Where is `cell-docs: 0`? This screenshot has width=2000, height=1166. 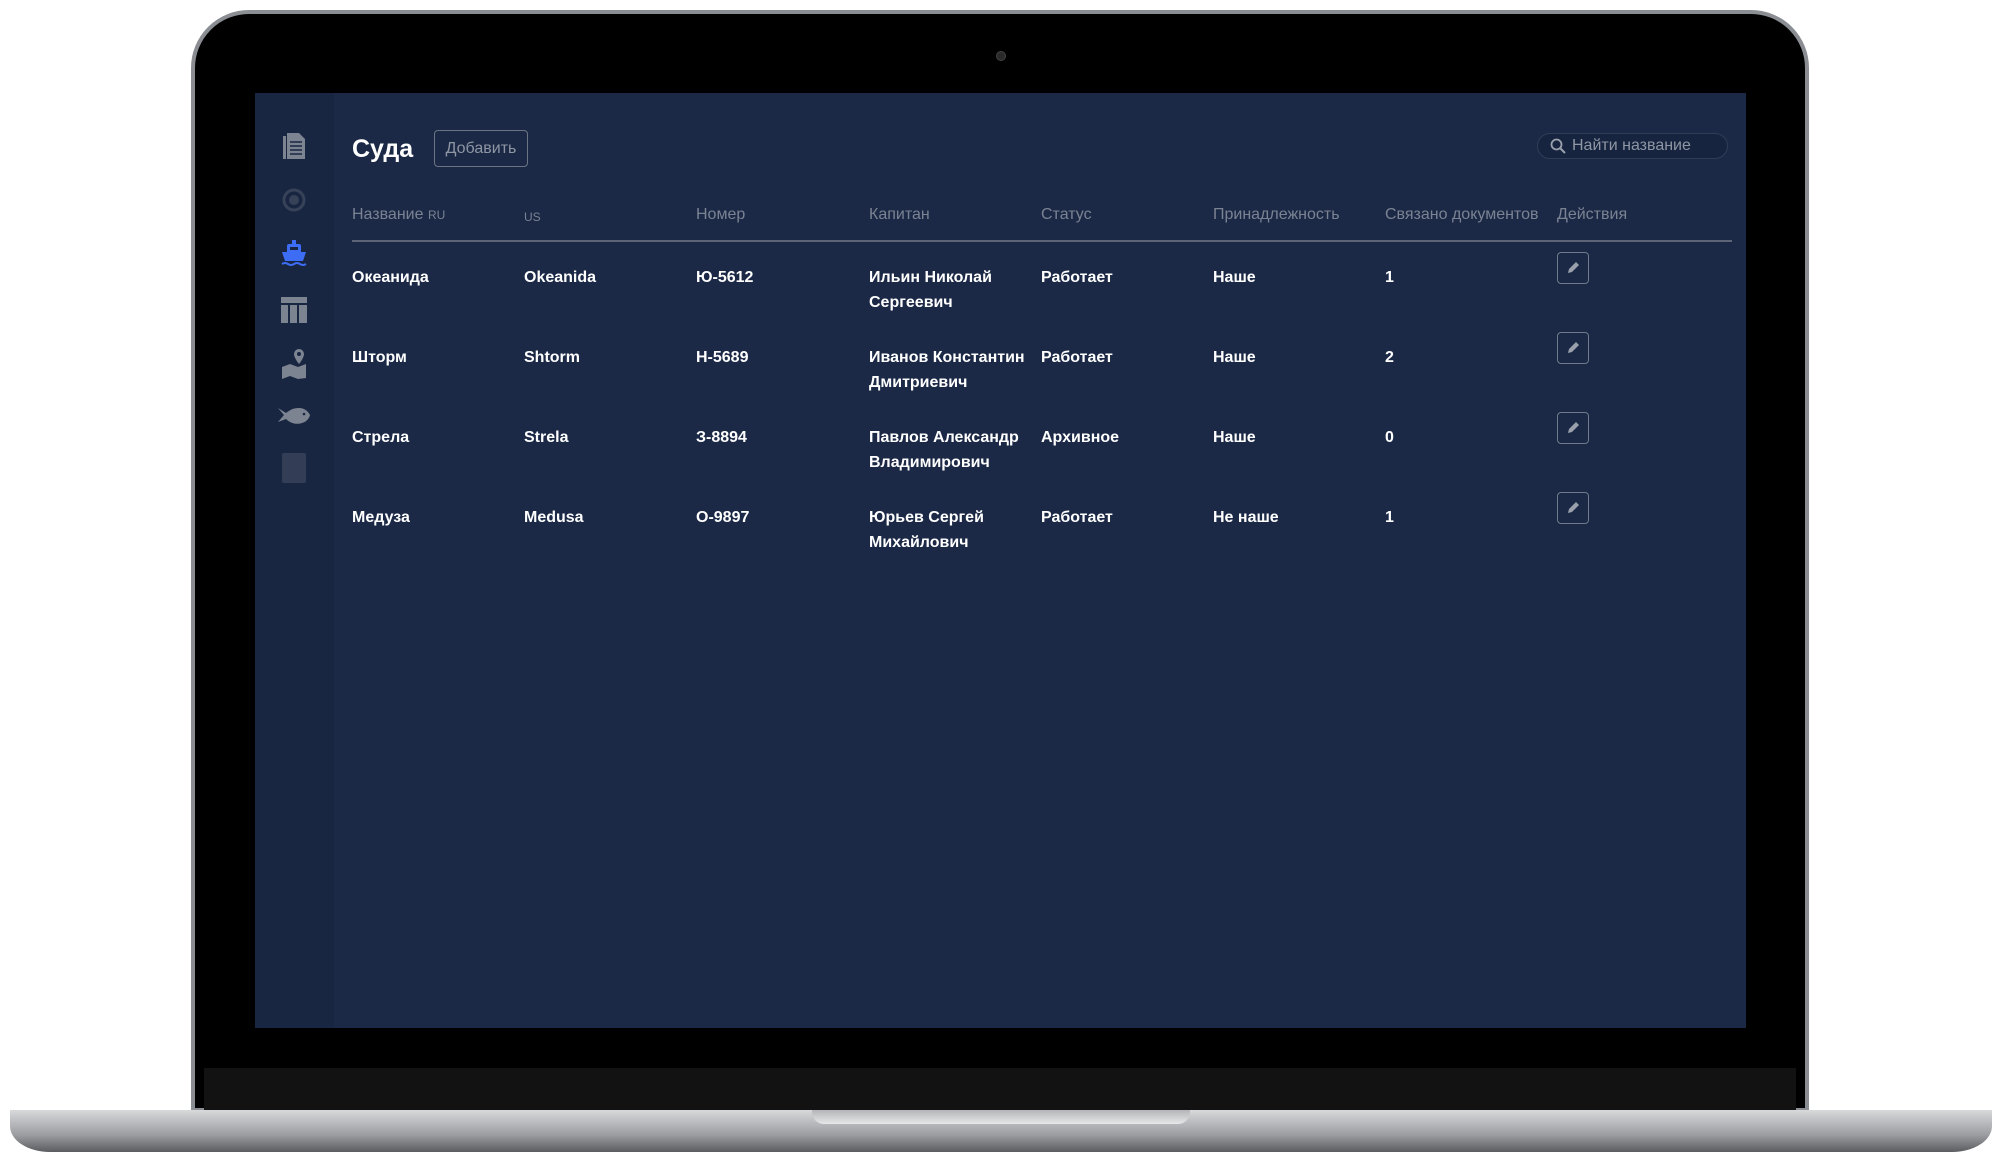
cell-docs: 0 is located at coordinates (1389, 437).